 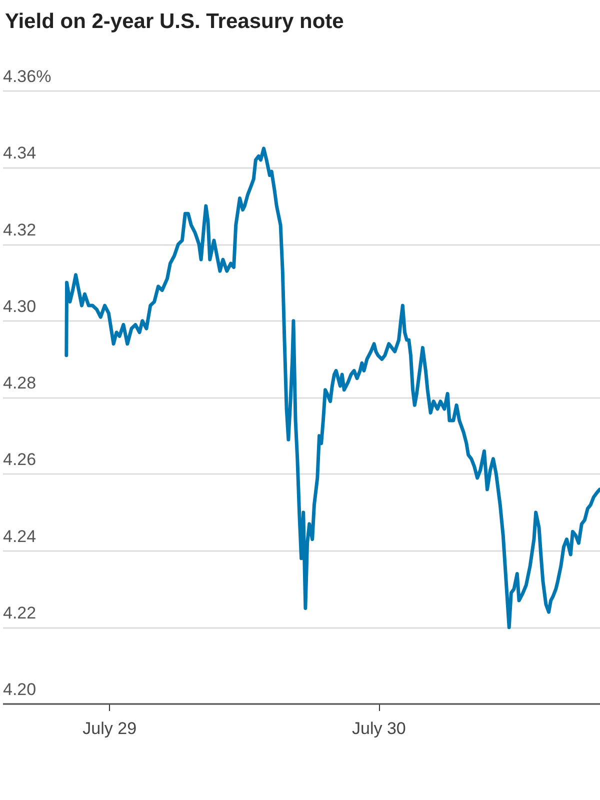 I want to click on y-tick-label: 4.22, so click(x=19, y=612).